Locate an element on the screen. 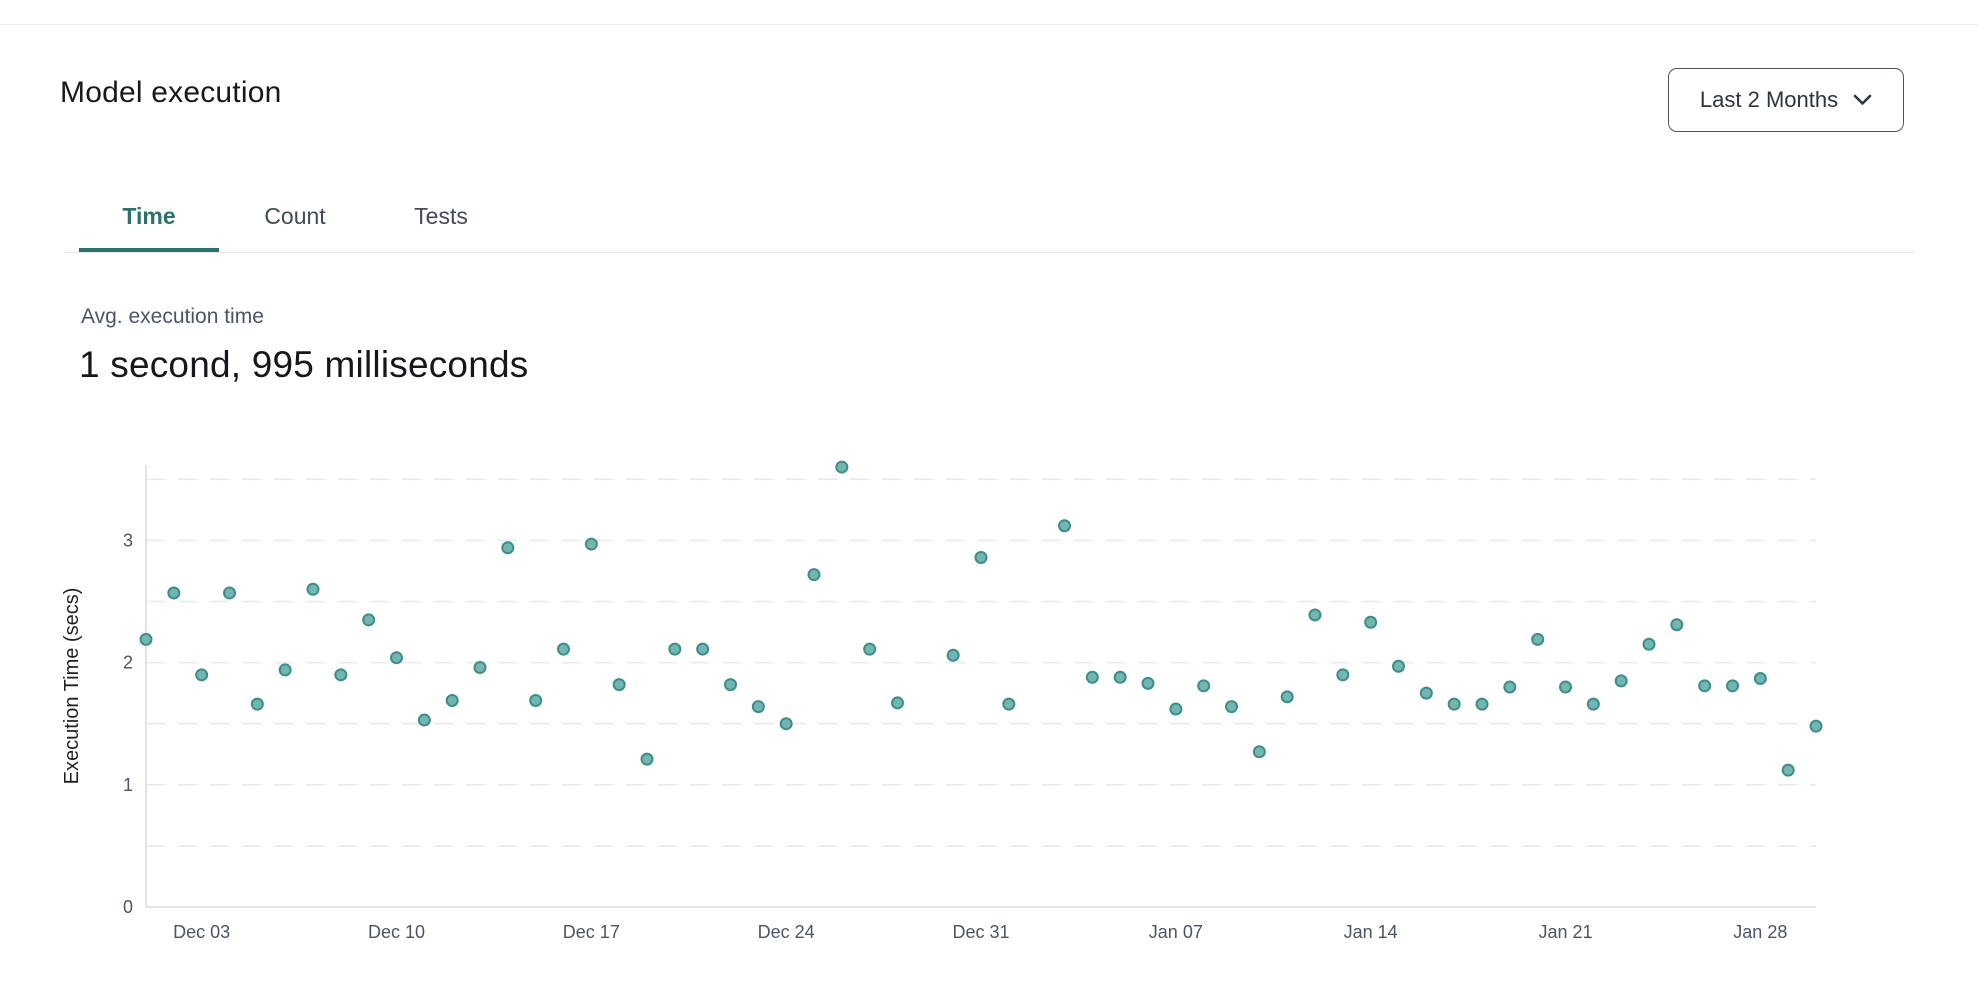 The image size is (1978, 1000). tab-time: Time is located at coordinates (149, 225).